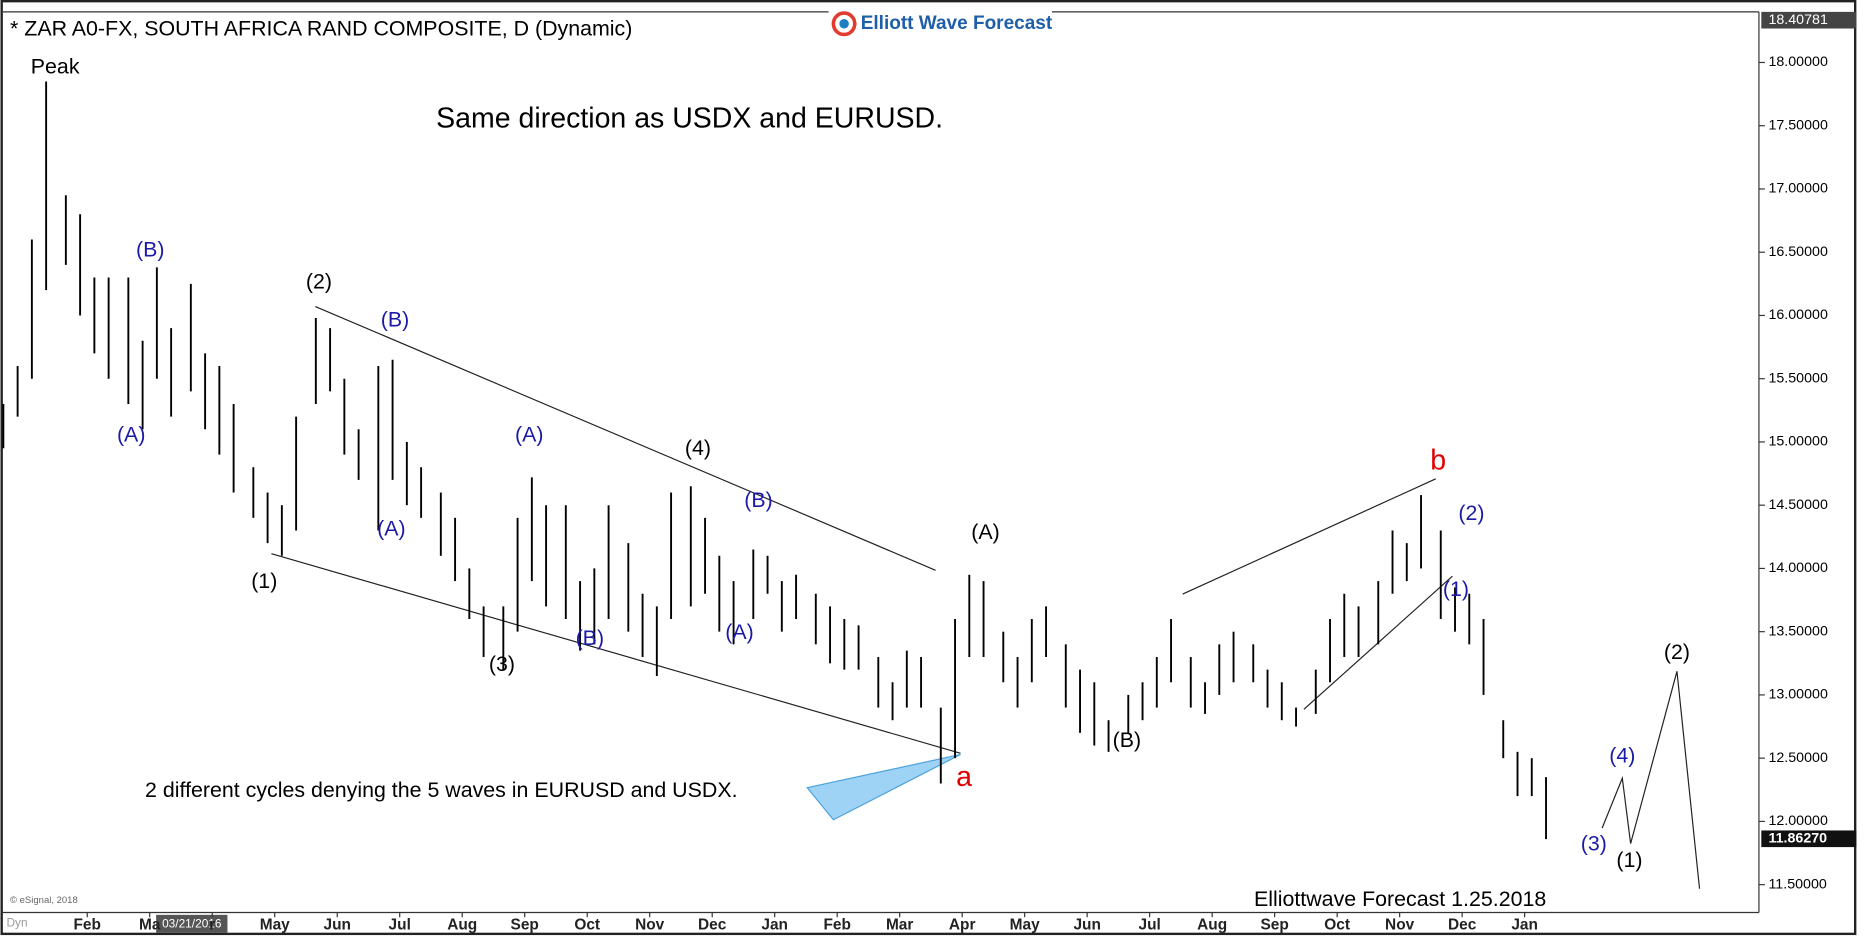  What do you see at coordinates (1798, 189) in the screenshot?
I see `y-tick-label: 17.00000` at bounding box center [1798, 189].